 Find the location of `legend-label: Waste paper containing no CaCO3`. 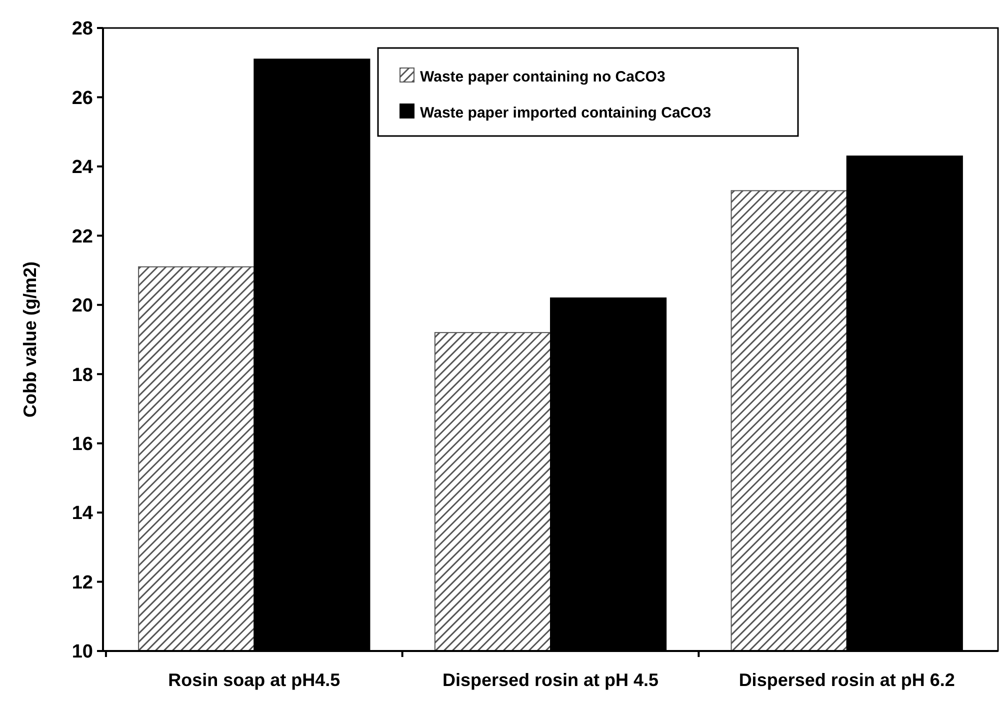

legend-label: Waste paper containing no CaCO3 is located at coordinates (543, 77).